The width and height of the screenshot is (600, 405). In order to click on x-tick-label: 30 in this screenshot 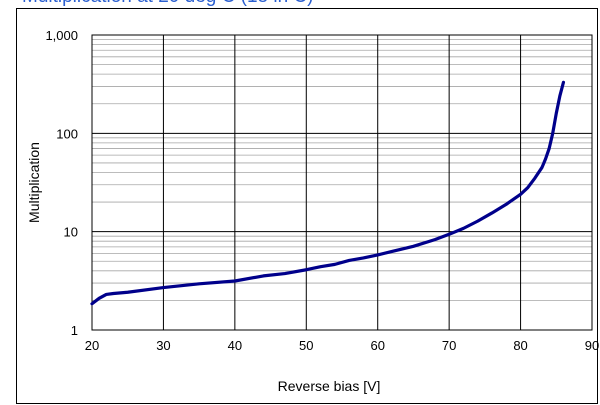, I will do `click(163, 345)`.